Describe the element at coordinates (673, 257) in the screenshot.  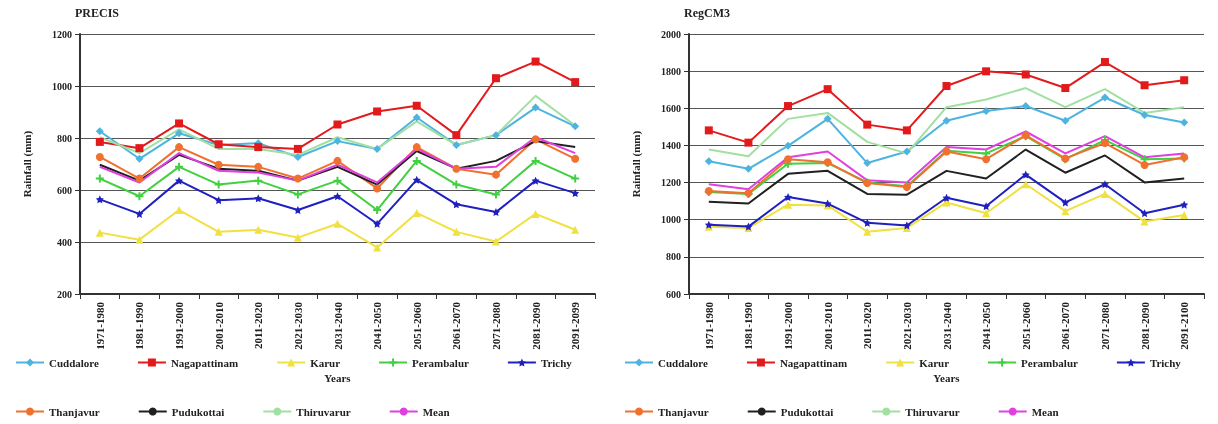
I see `y-tick-label: 800` at that location.